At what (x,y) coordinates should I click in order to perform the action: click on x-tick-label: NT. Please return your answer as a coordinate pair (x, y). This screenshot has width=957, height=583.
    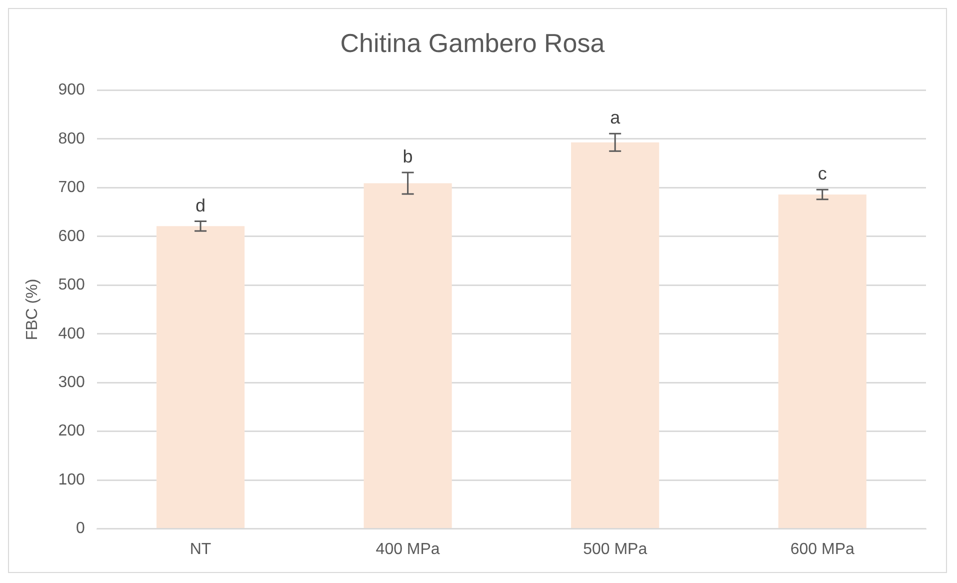
    Looking at the image, I should click on (201, 549).